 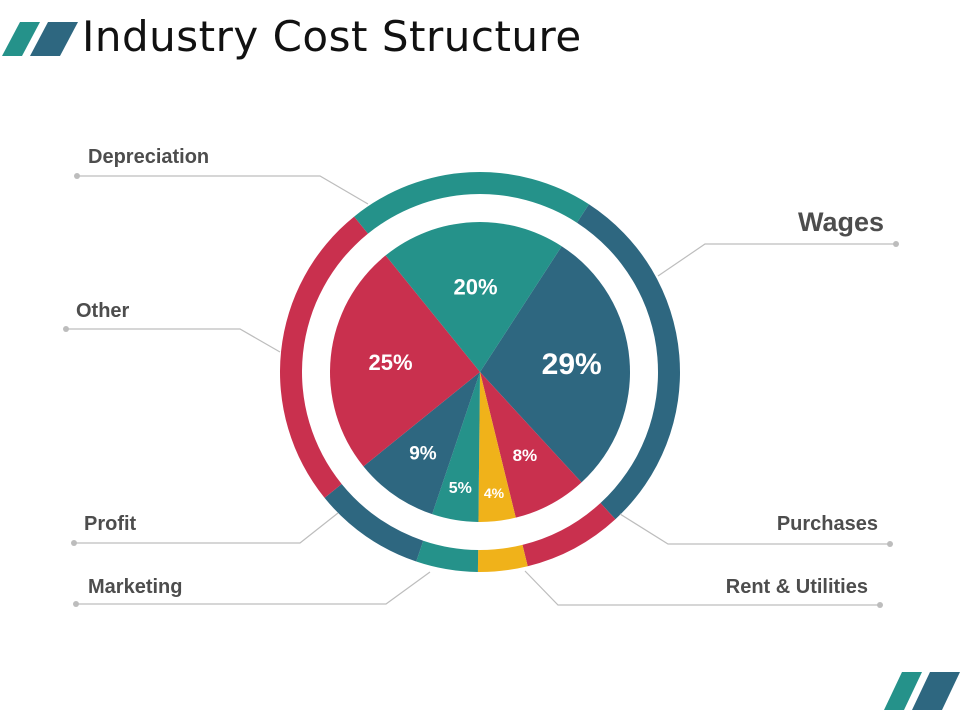 What do you see at coordinates (525, 455) in the screenshot?
I see `value-label-purchases: 8%` at bounding box center [525, 455].